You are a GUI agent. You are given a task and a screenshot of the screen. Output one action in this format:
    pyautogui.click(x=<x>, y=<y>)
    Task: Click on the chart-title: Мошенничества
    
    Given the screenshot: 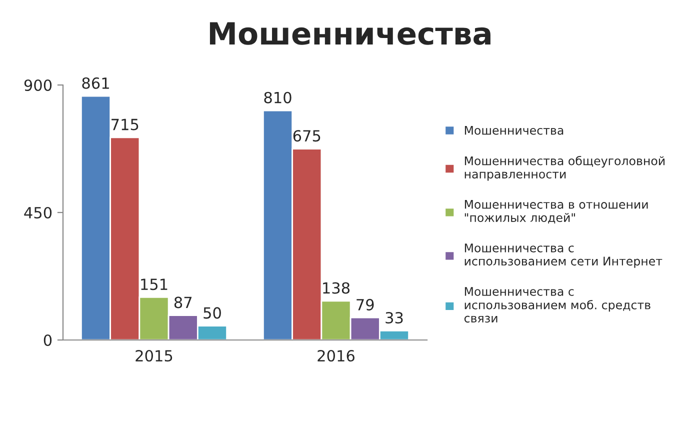 What is the action you would take?
    pyautogui.click(x=350, y=33)
    